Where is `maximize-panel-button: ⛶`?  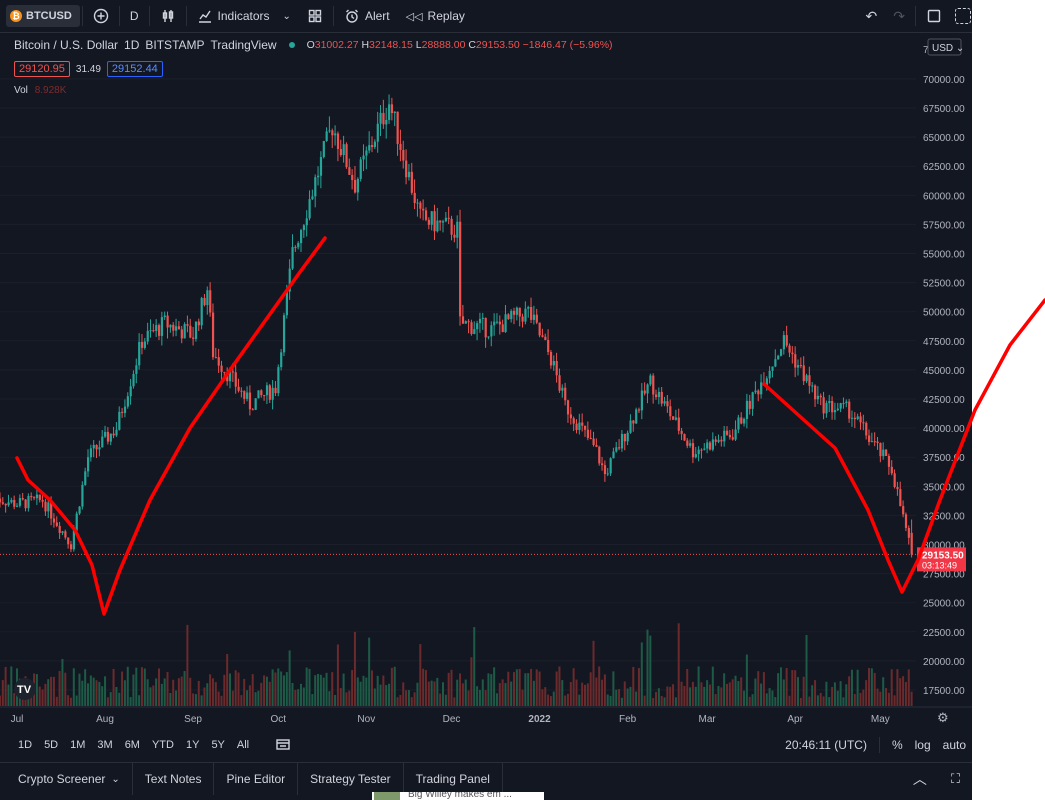 maximize-panel-button: ⛶ is located at coordinates (955, 779).